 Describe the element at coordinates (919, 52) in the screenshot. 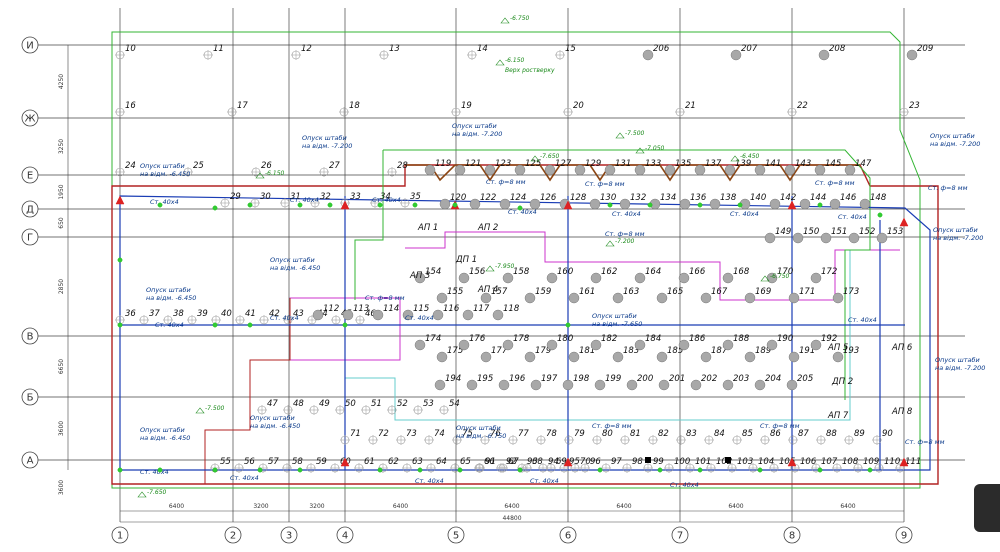

I see `pile-marker: 209` at that location.